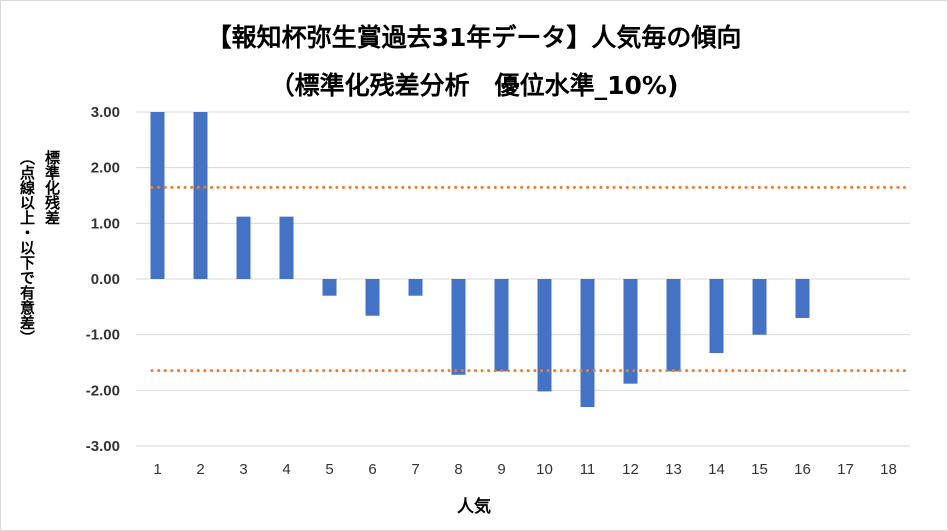  Describe the element at coordinates (716, 469) in the screenshot. I see `x-tick-label: 14` at that location.